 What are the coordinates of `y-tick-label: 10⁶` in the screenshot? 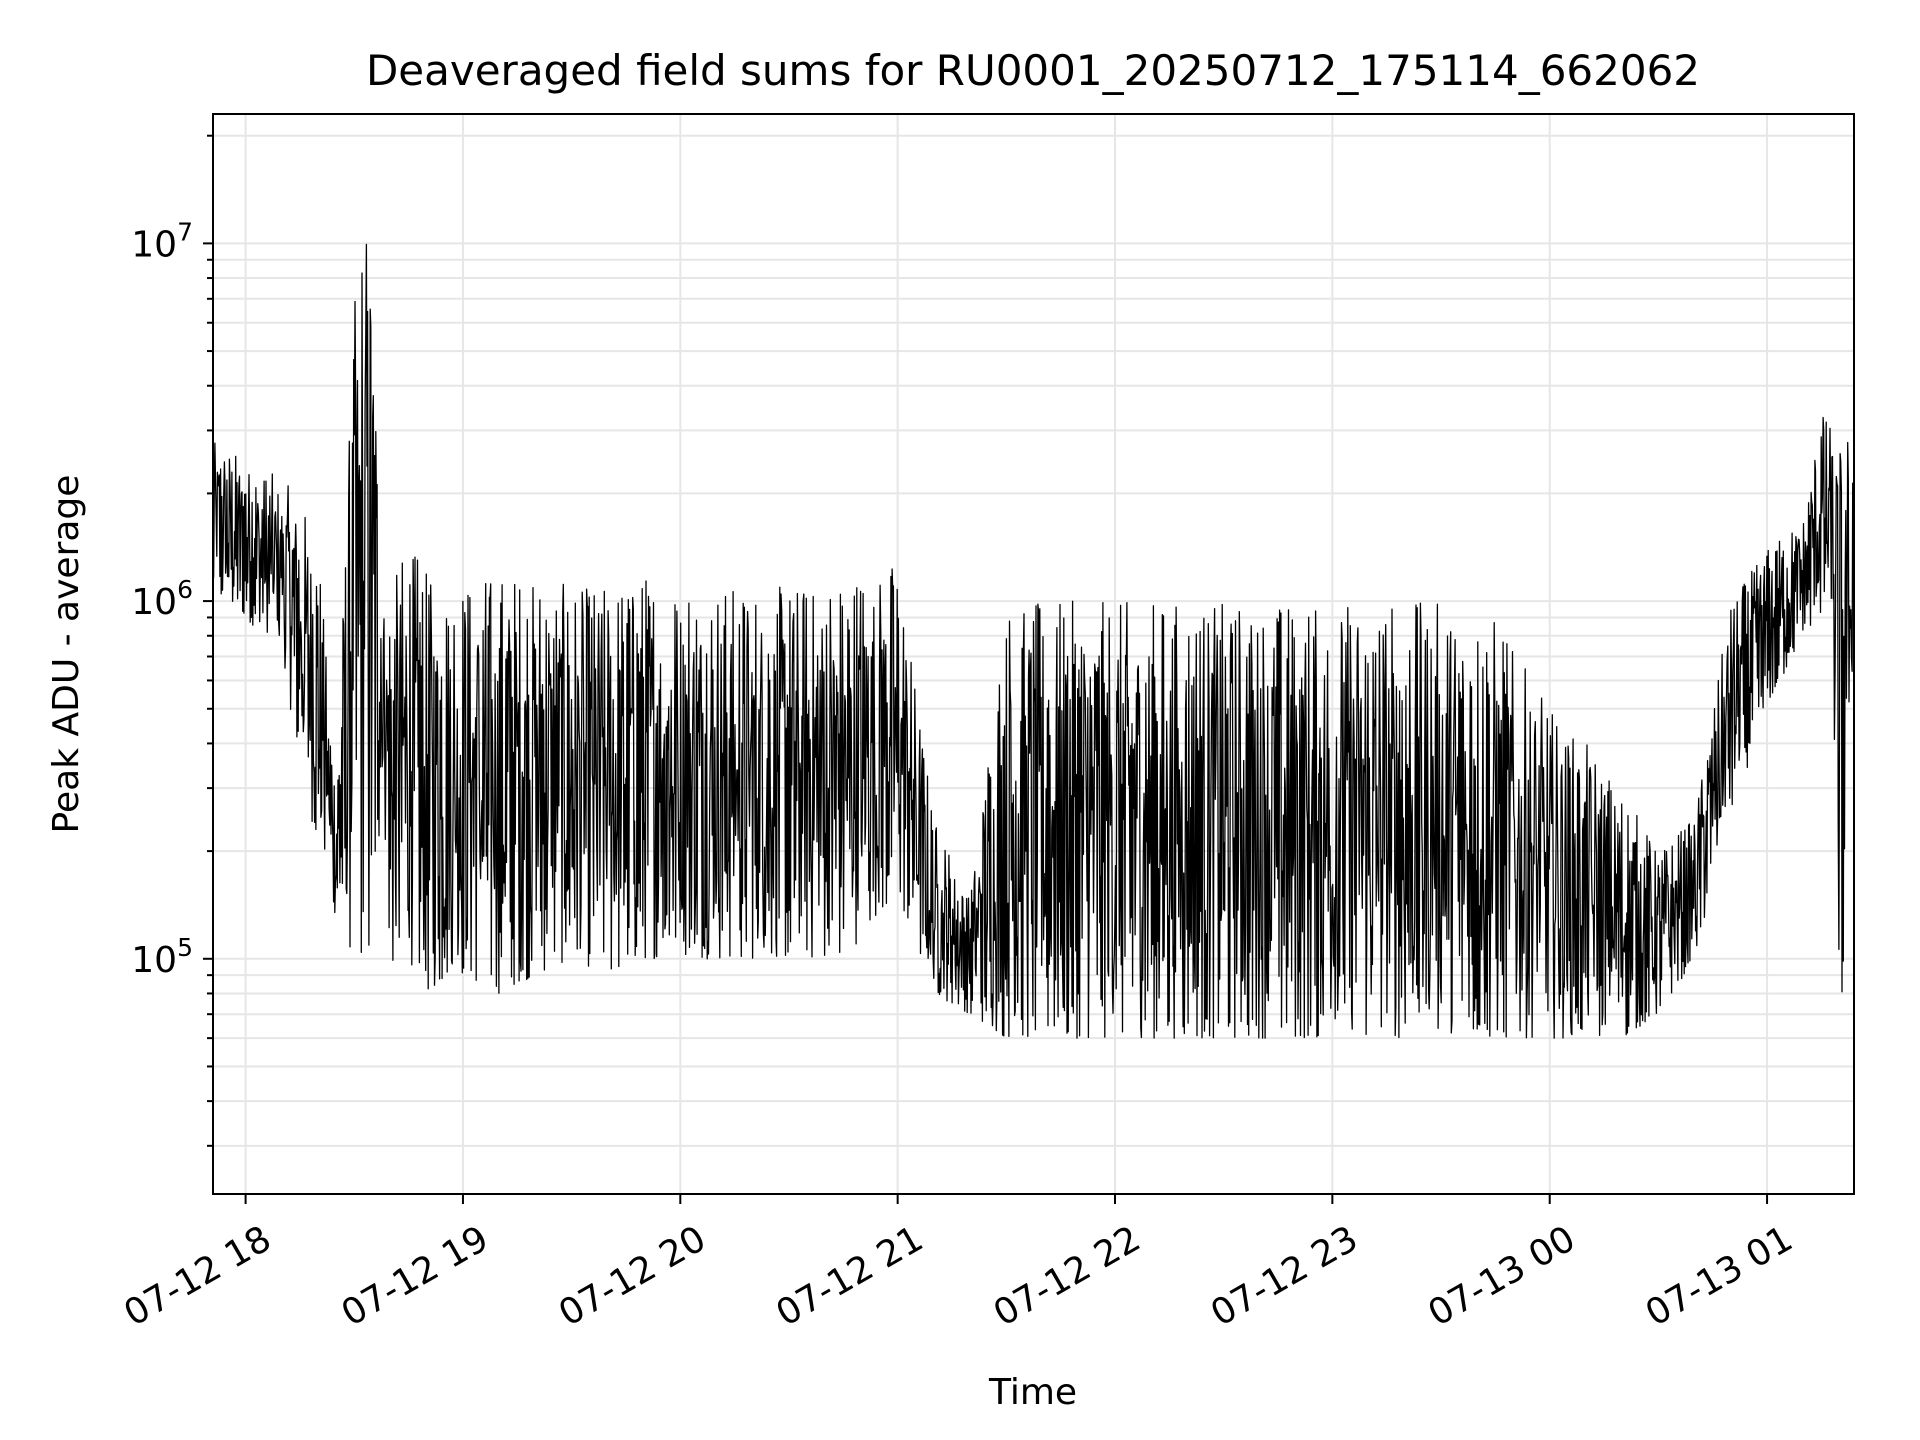 It's located at (162, 599).